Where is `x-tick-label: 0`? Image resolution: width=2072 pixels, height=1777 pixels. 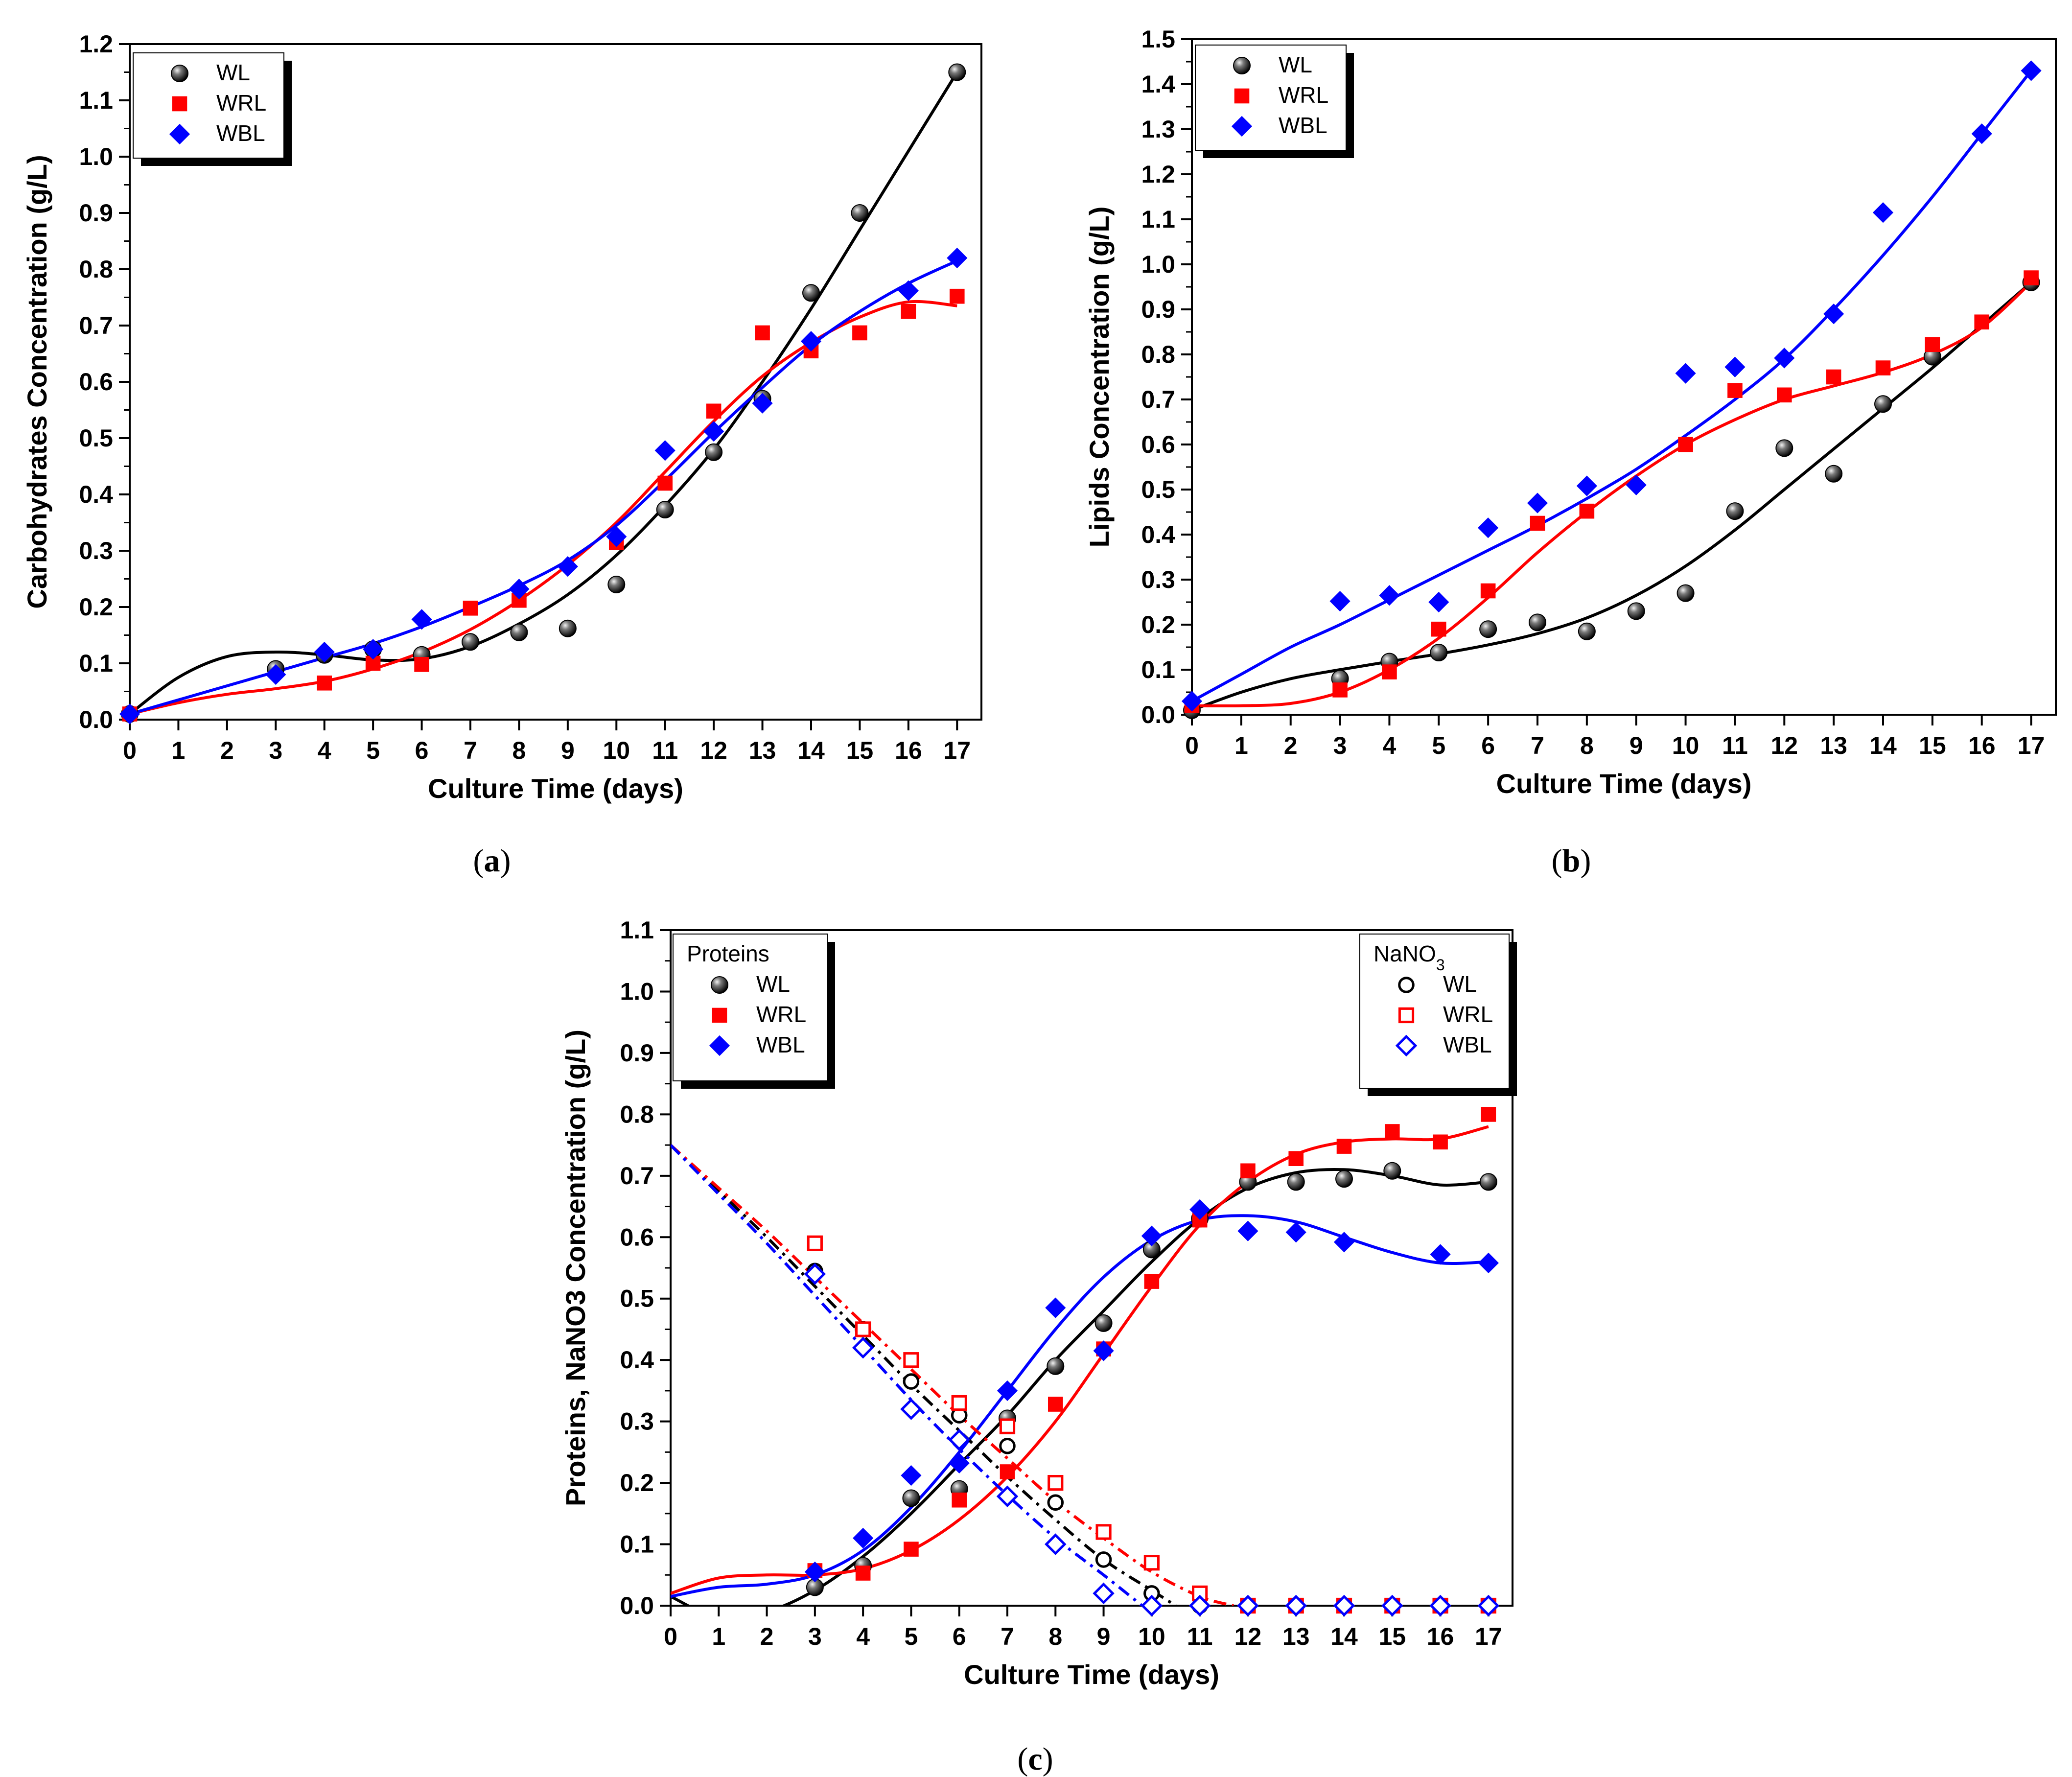 x-tick-label: 0 is located at coordinates (1192, 745).